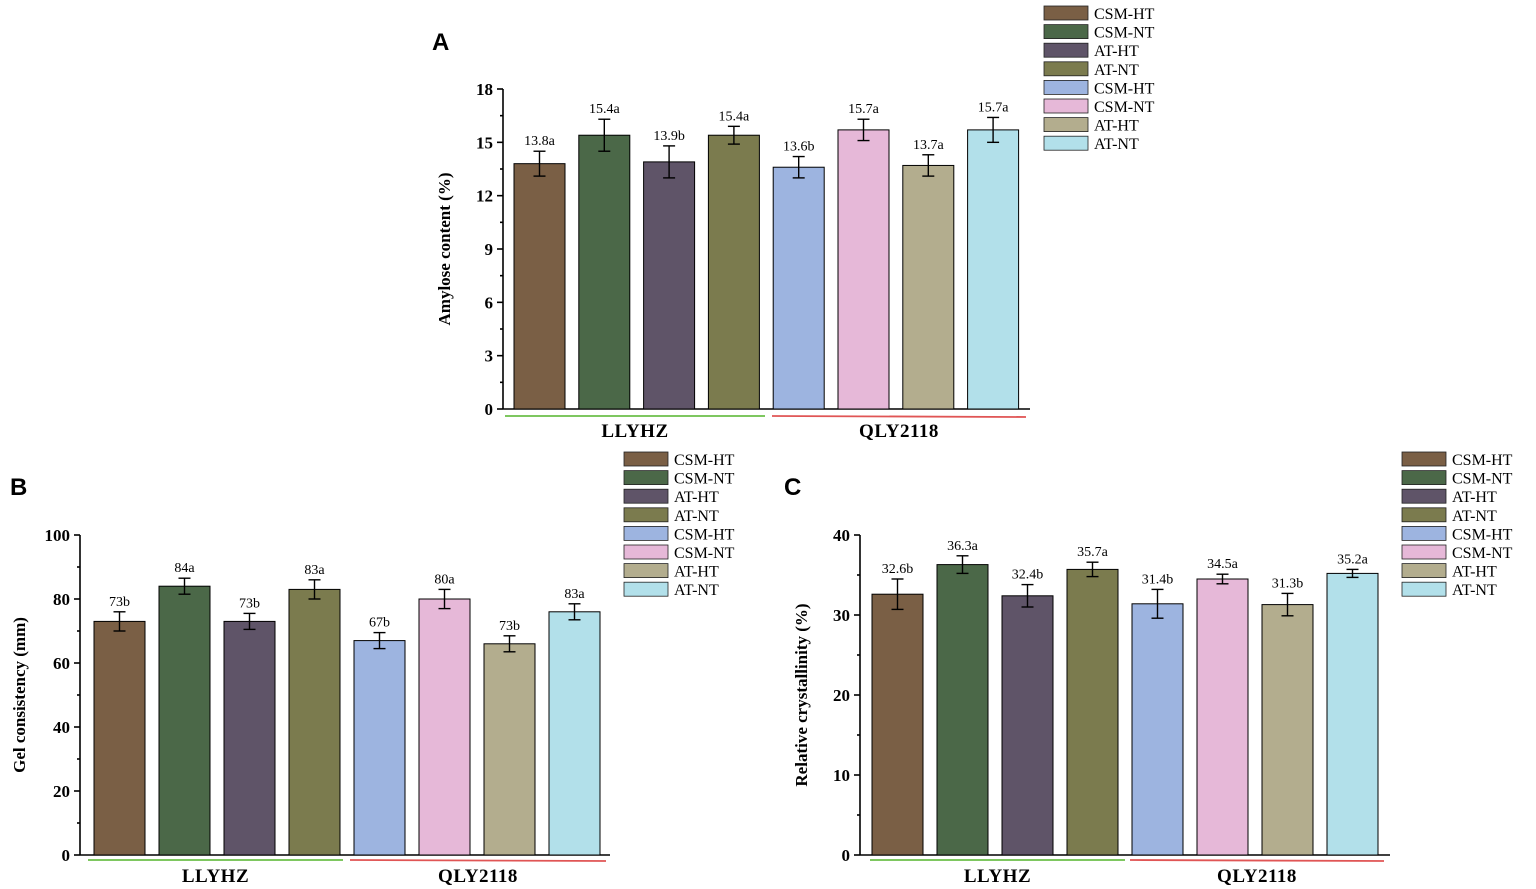 The width and height of the screenshot is (1536, 889). Describe the element at coordinates (963, 546) in the screenshot. I see `data-label: 36.3a` at that location.